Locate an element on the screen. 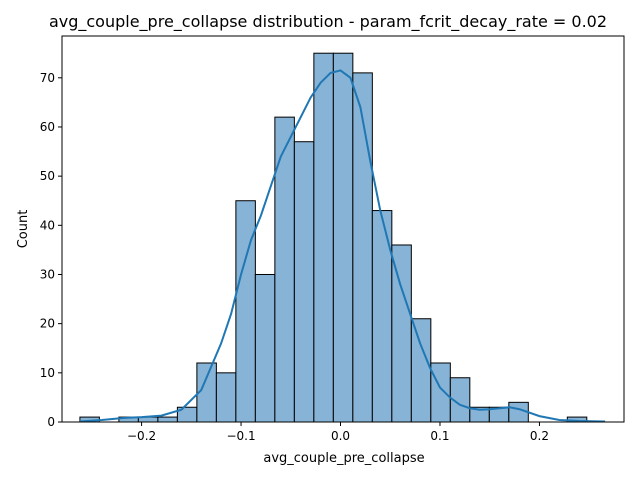 Image resolution: width=640 pixels, height=480 pixels. x-axis-label: avg_couple_pre_collapse is located at coordinates (343, 458).